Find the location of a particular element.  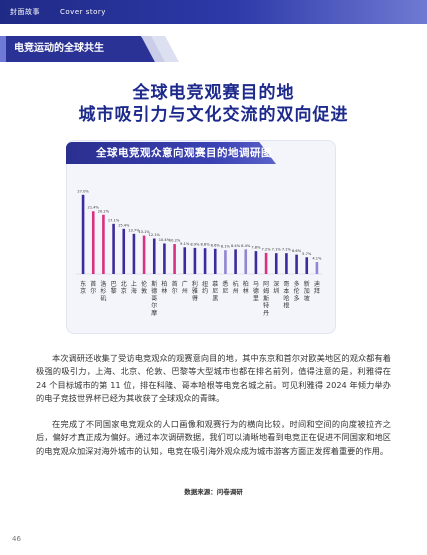

header-crumb: 封面故事 is located at coordinates (25, 12).